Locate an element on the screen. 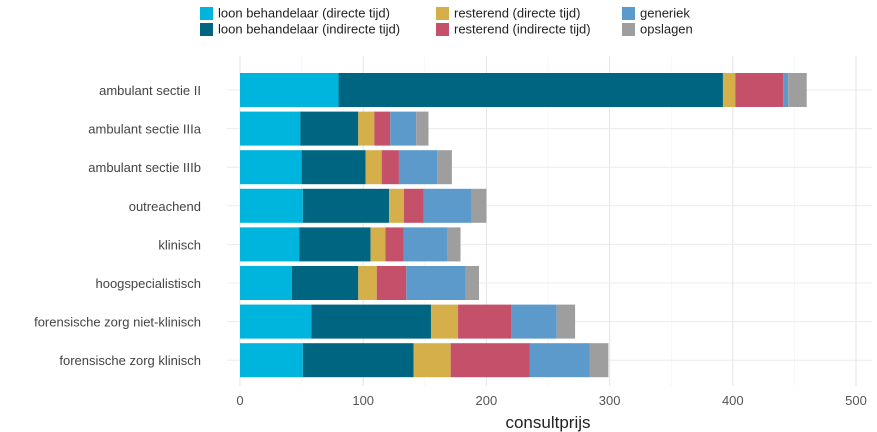 This screenshot has width=877, height=432. category-label: hoogspecialistisch is located at coordinates (148, 283).